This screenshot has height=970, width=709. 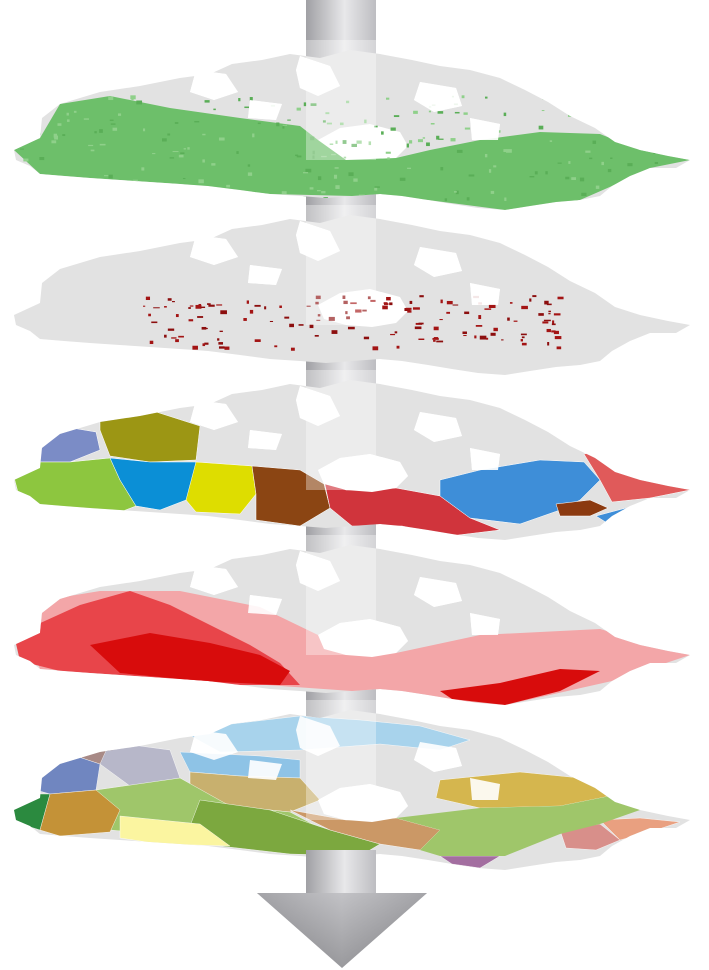 I want to click on province-new-brunswick, so click(x=582, y=508).